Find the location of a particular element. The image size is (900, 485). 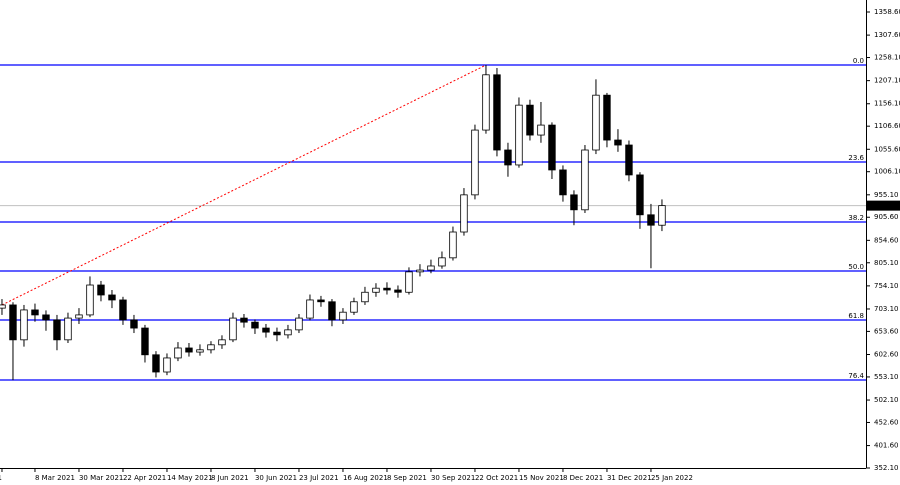

y-tick-label: 1106.60 is located at coordinates (887, 126).